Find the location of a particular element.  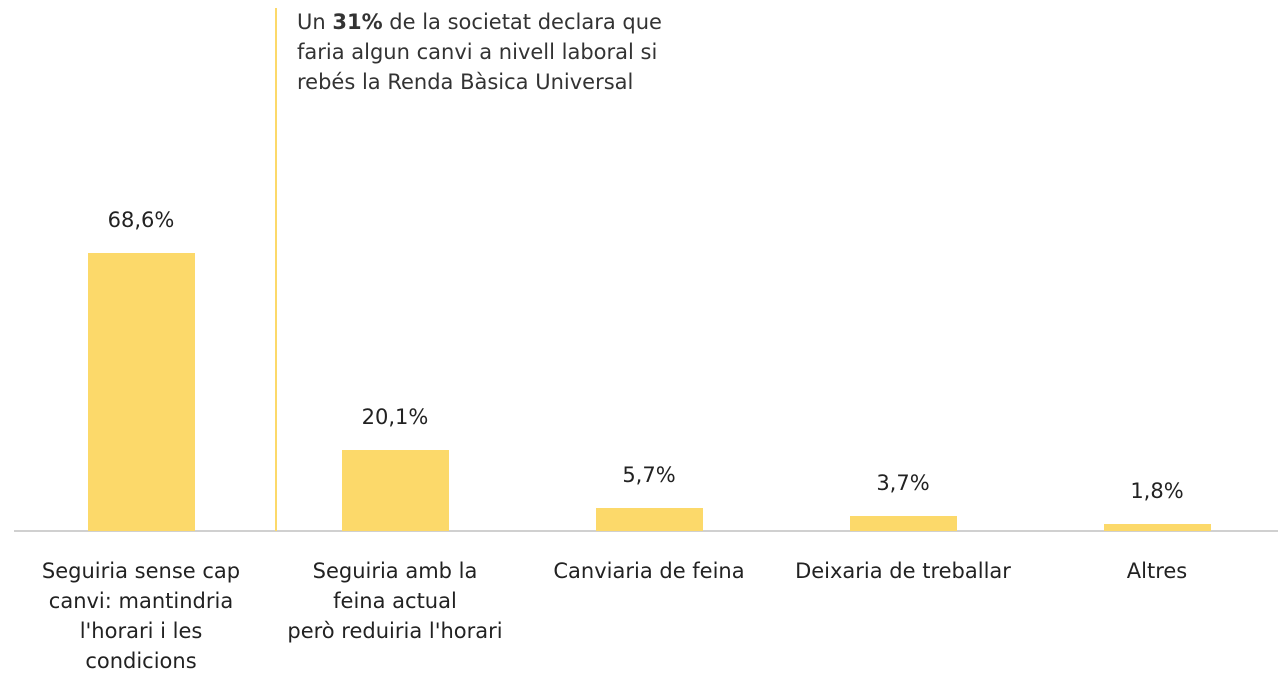

value-label: 5,7% is located at coordinates (649, 474).